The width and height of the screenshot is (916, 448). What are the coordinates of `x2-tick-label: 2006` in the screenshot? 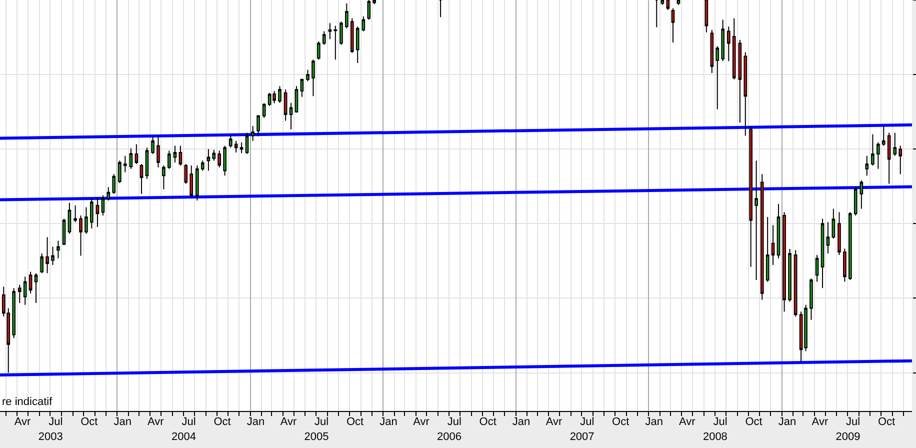 It's located at (449, 437).